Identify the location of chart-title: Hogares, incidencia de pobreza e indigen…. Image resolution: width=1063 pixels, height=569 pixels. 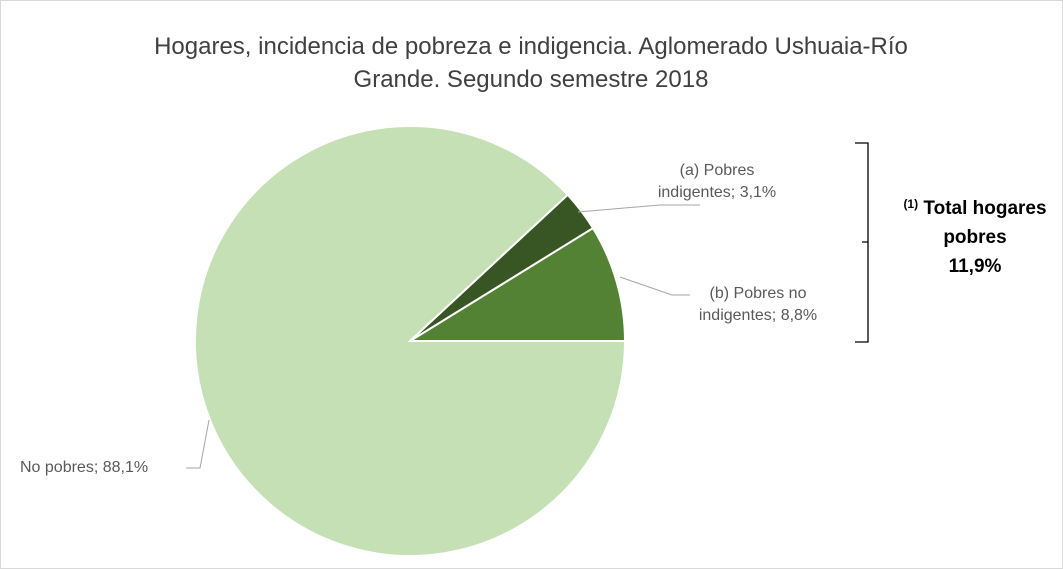
(531, 63).